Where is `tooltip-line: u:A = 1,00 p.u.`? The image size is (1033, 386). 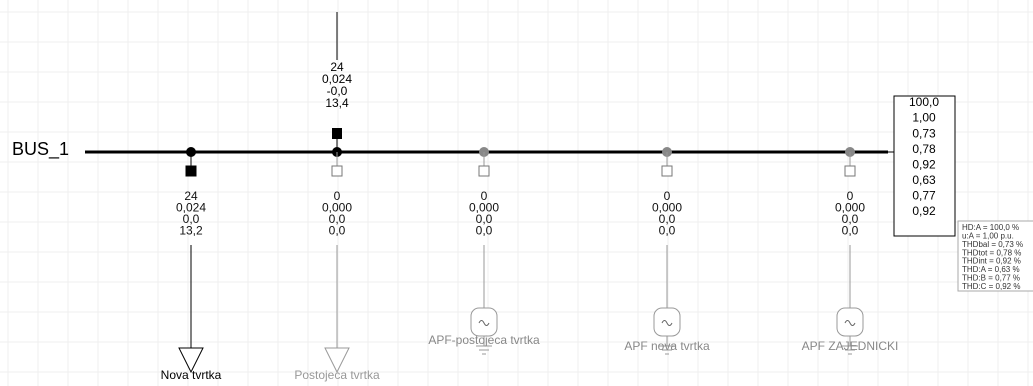
tooltip-line: u:A = 1,00 p.u. is located at coordinates (988, 236).